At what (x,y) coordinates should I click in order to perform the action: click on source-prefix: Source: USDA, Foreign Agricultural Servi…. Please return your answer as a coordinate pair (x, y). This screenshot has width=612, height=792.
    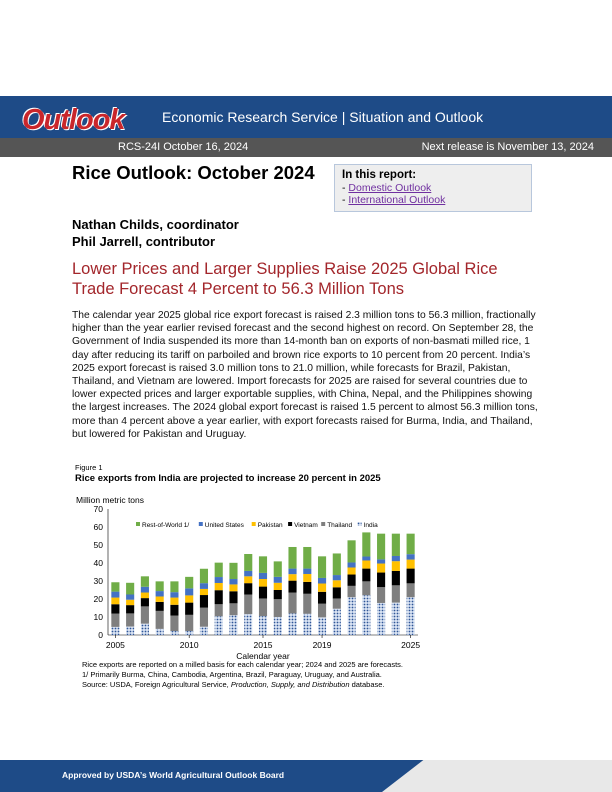
    Looking at the image, I should click on (156, 684).